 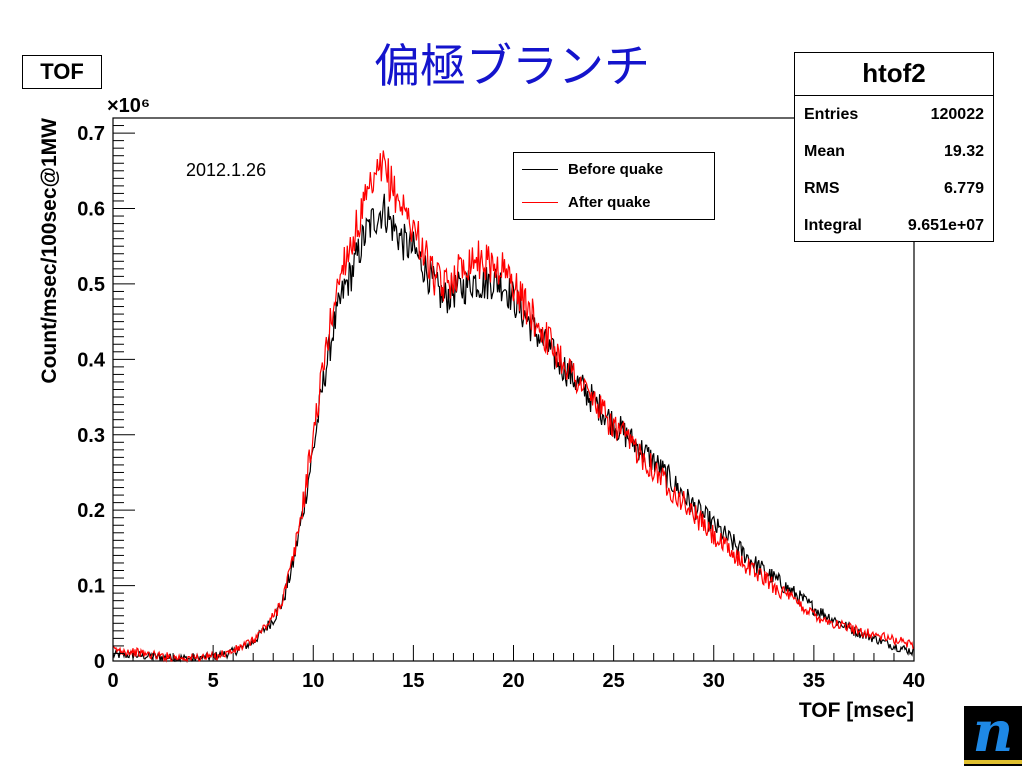 I want to click on chart-legend: Before quake After quake, so click(x=614, y=186).